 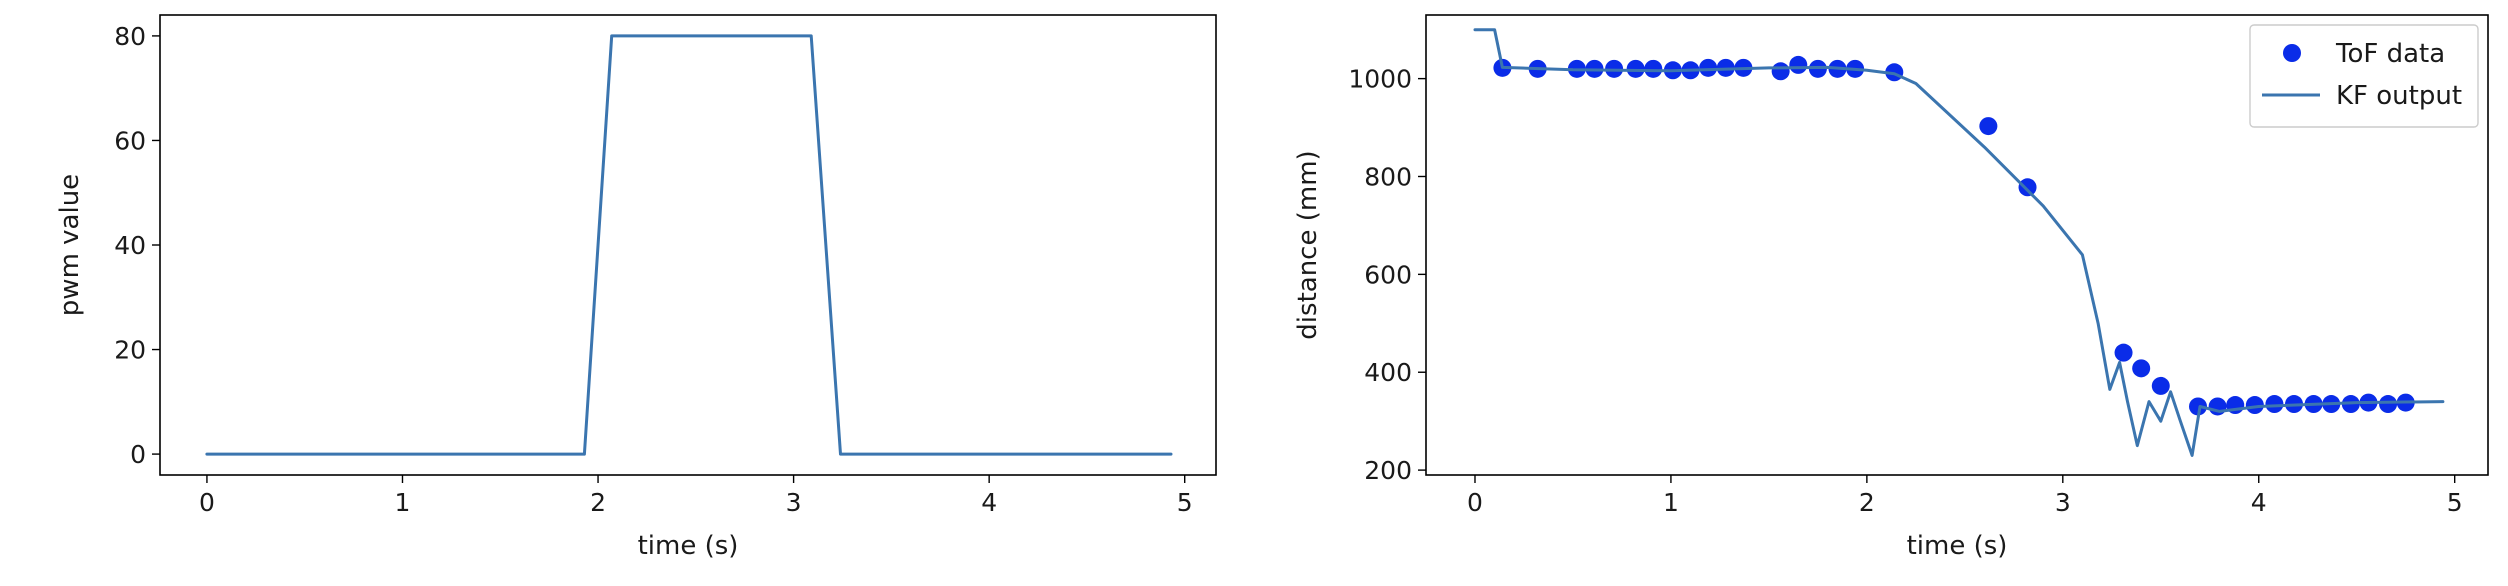 What do you see at coordinates (1388, 372) in the screenshot?
I see `y-tick-label: 400` at bounding box center [1388, 372].